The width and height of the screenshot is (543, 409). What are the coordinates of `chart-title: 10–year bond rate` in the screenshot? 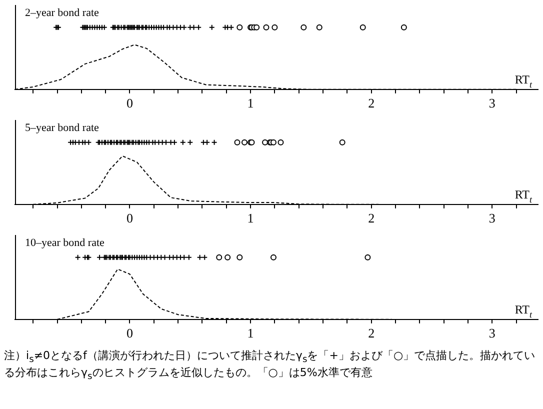 It's located at (65, 243).